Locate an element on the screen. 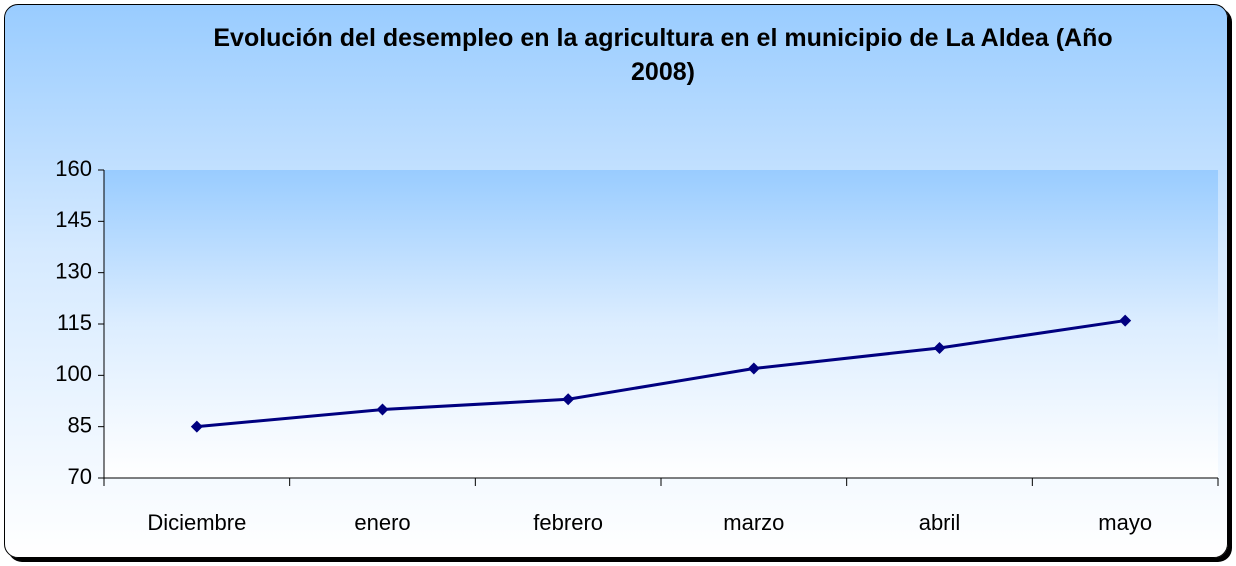  line is located at coordinates (661, 374).